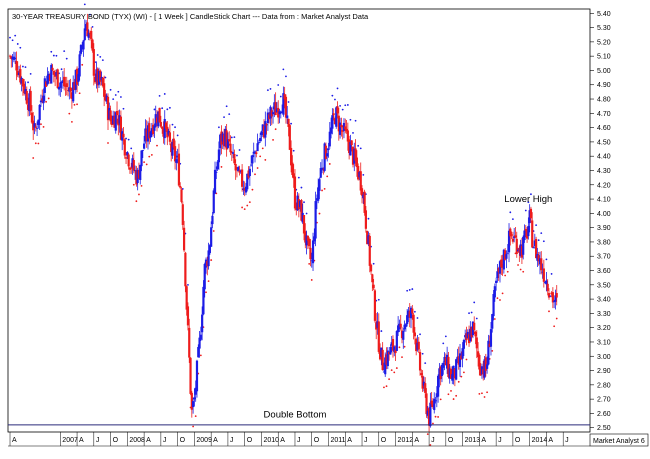 The width and height of the screenshot is (650, 459). I want to click on annotation-lower-high: Lower High, so click(528, 199).